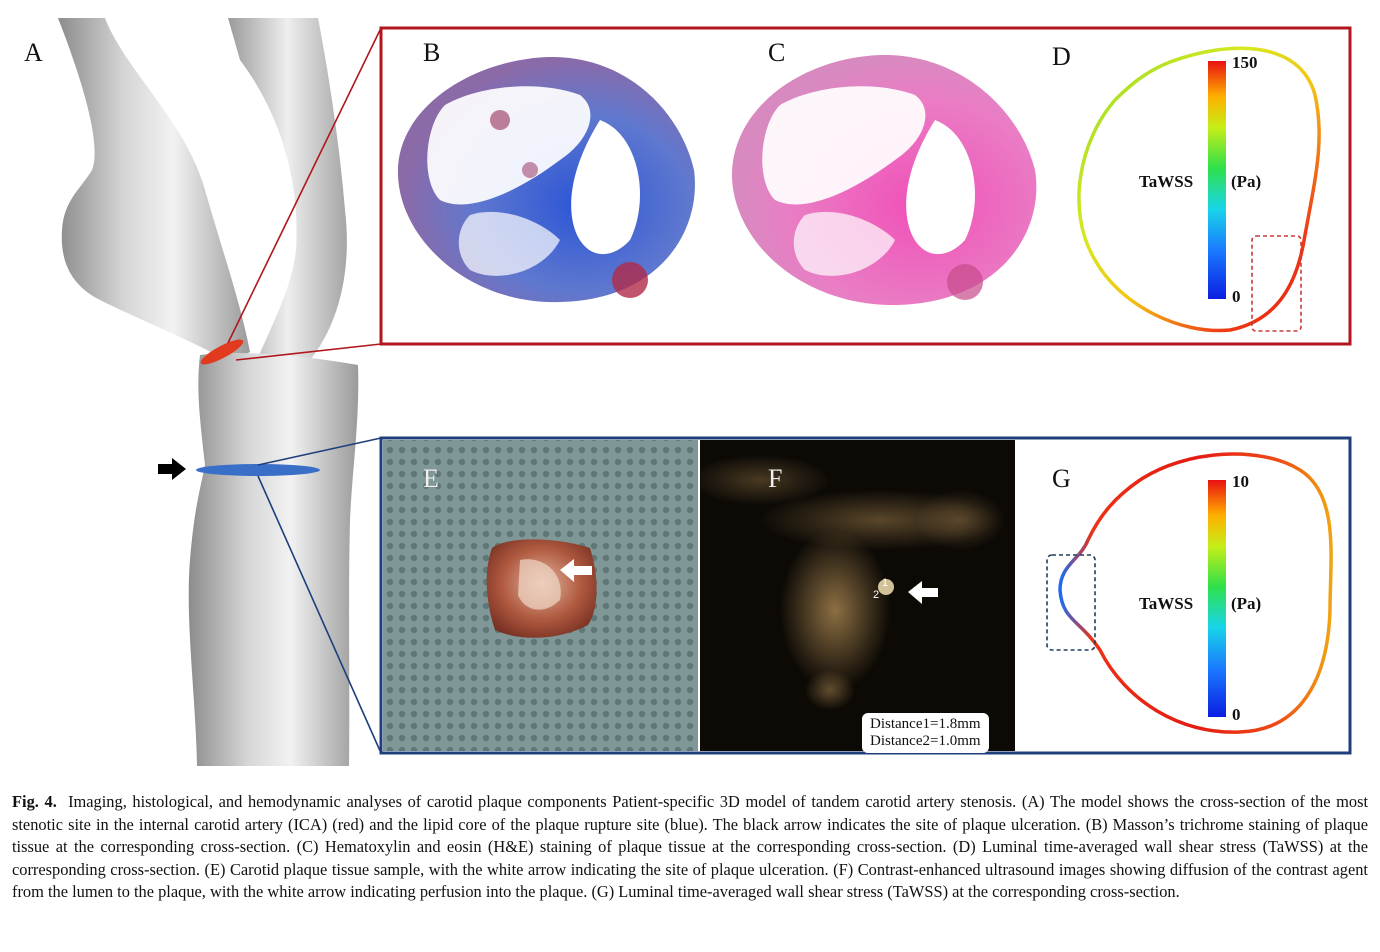  I want to click on metric-label-d: TaWSS, so click(1166, 181).